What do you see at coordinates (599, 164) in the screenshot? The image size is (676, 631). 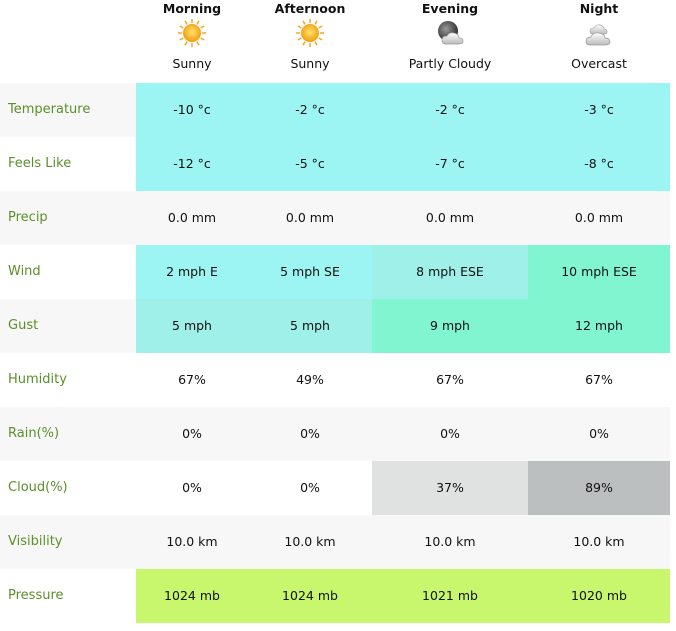 I see `value-cell: -8 °c` at bounding box center [599, 164].